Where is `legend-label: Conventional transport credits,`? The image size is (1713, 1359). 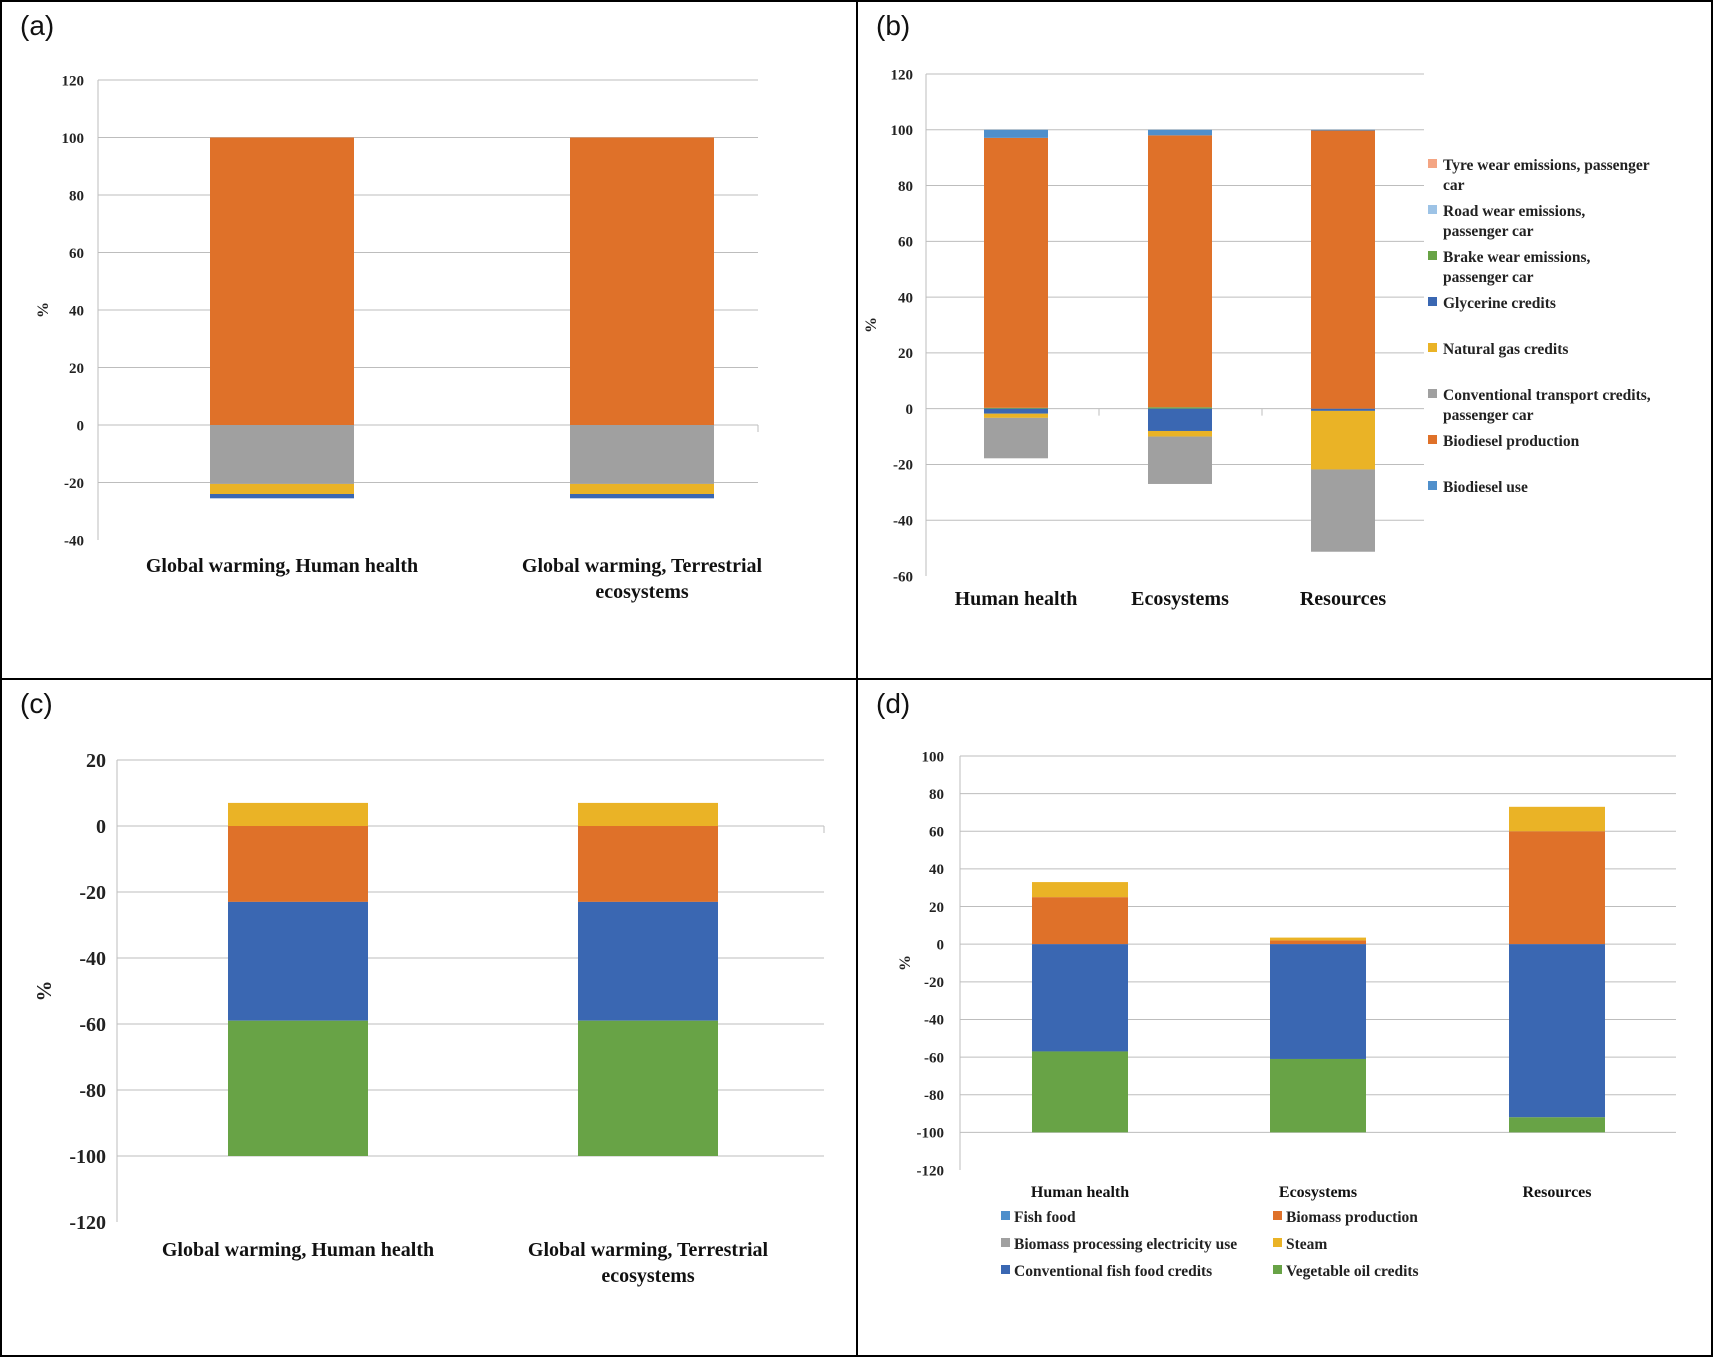
legend-label: Conventional transport credits, is located at coordinates (1547, 395).